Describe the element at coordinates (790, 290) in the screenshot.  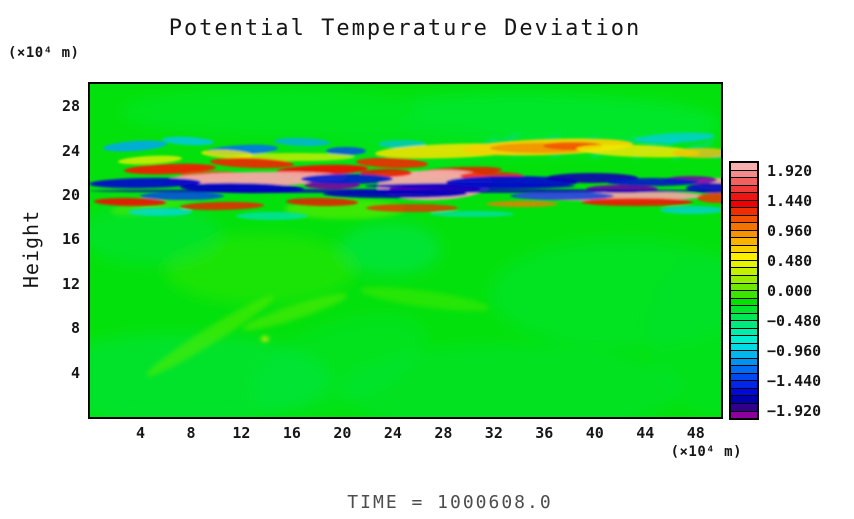
I see `colorbar-tick-label: 0.000` at that location.